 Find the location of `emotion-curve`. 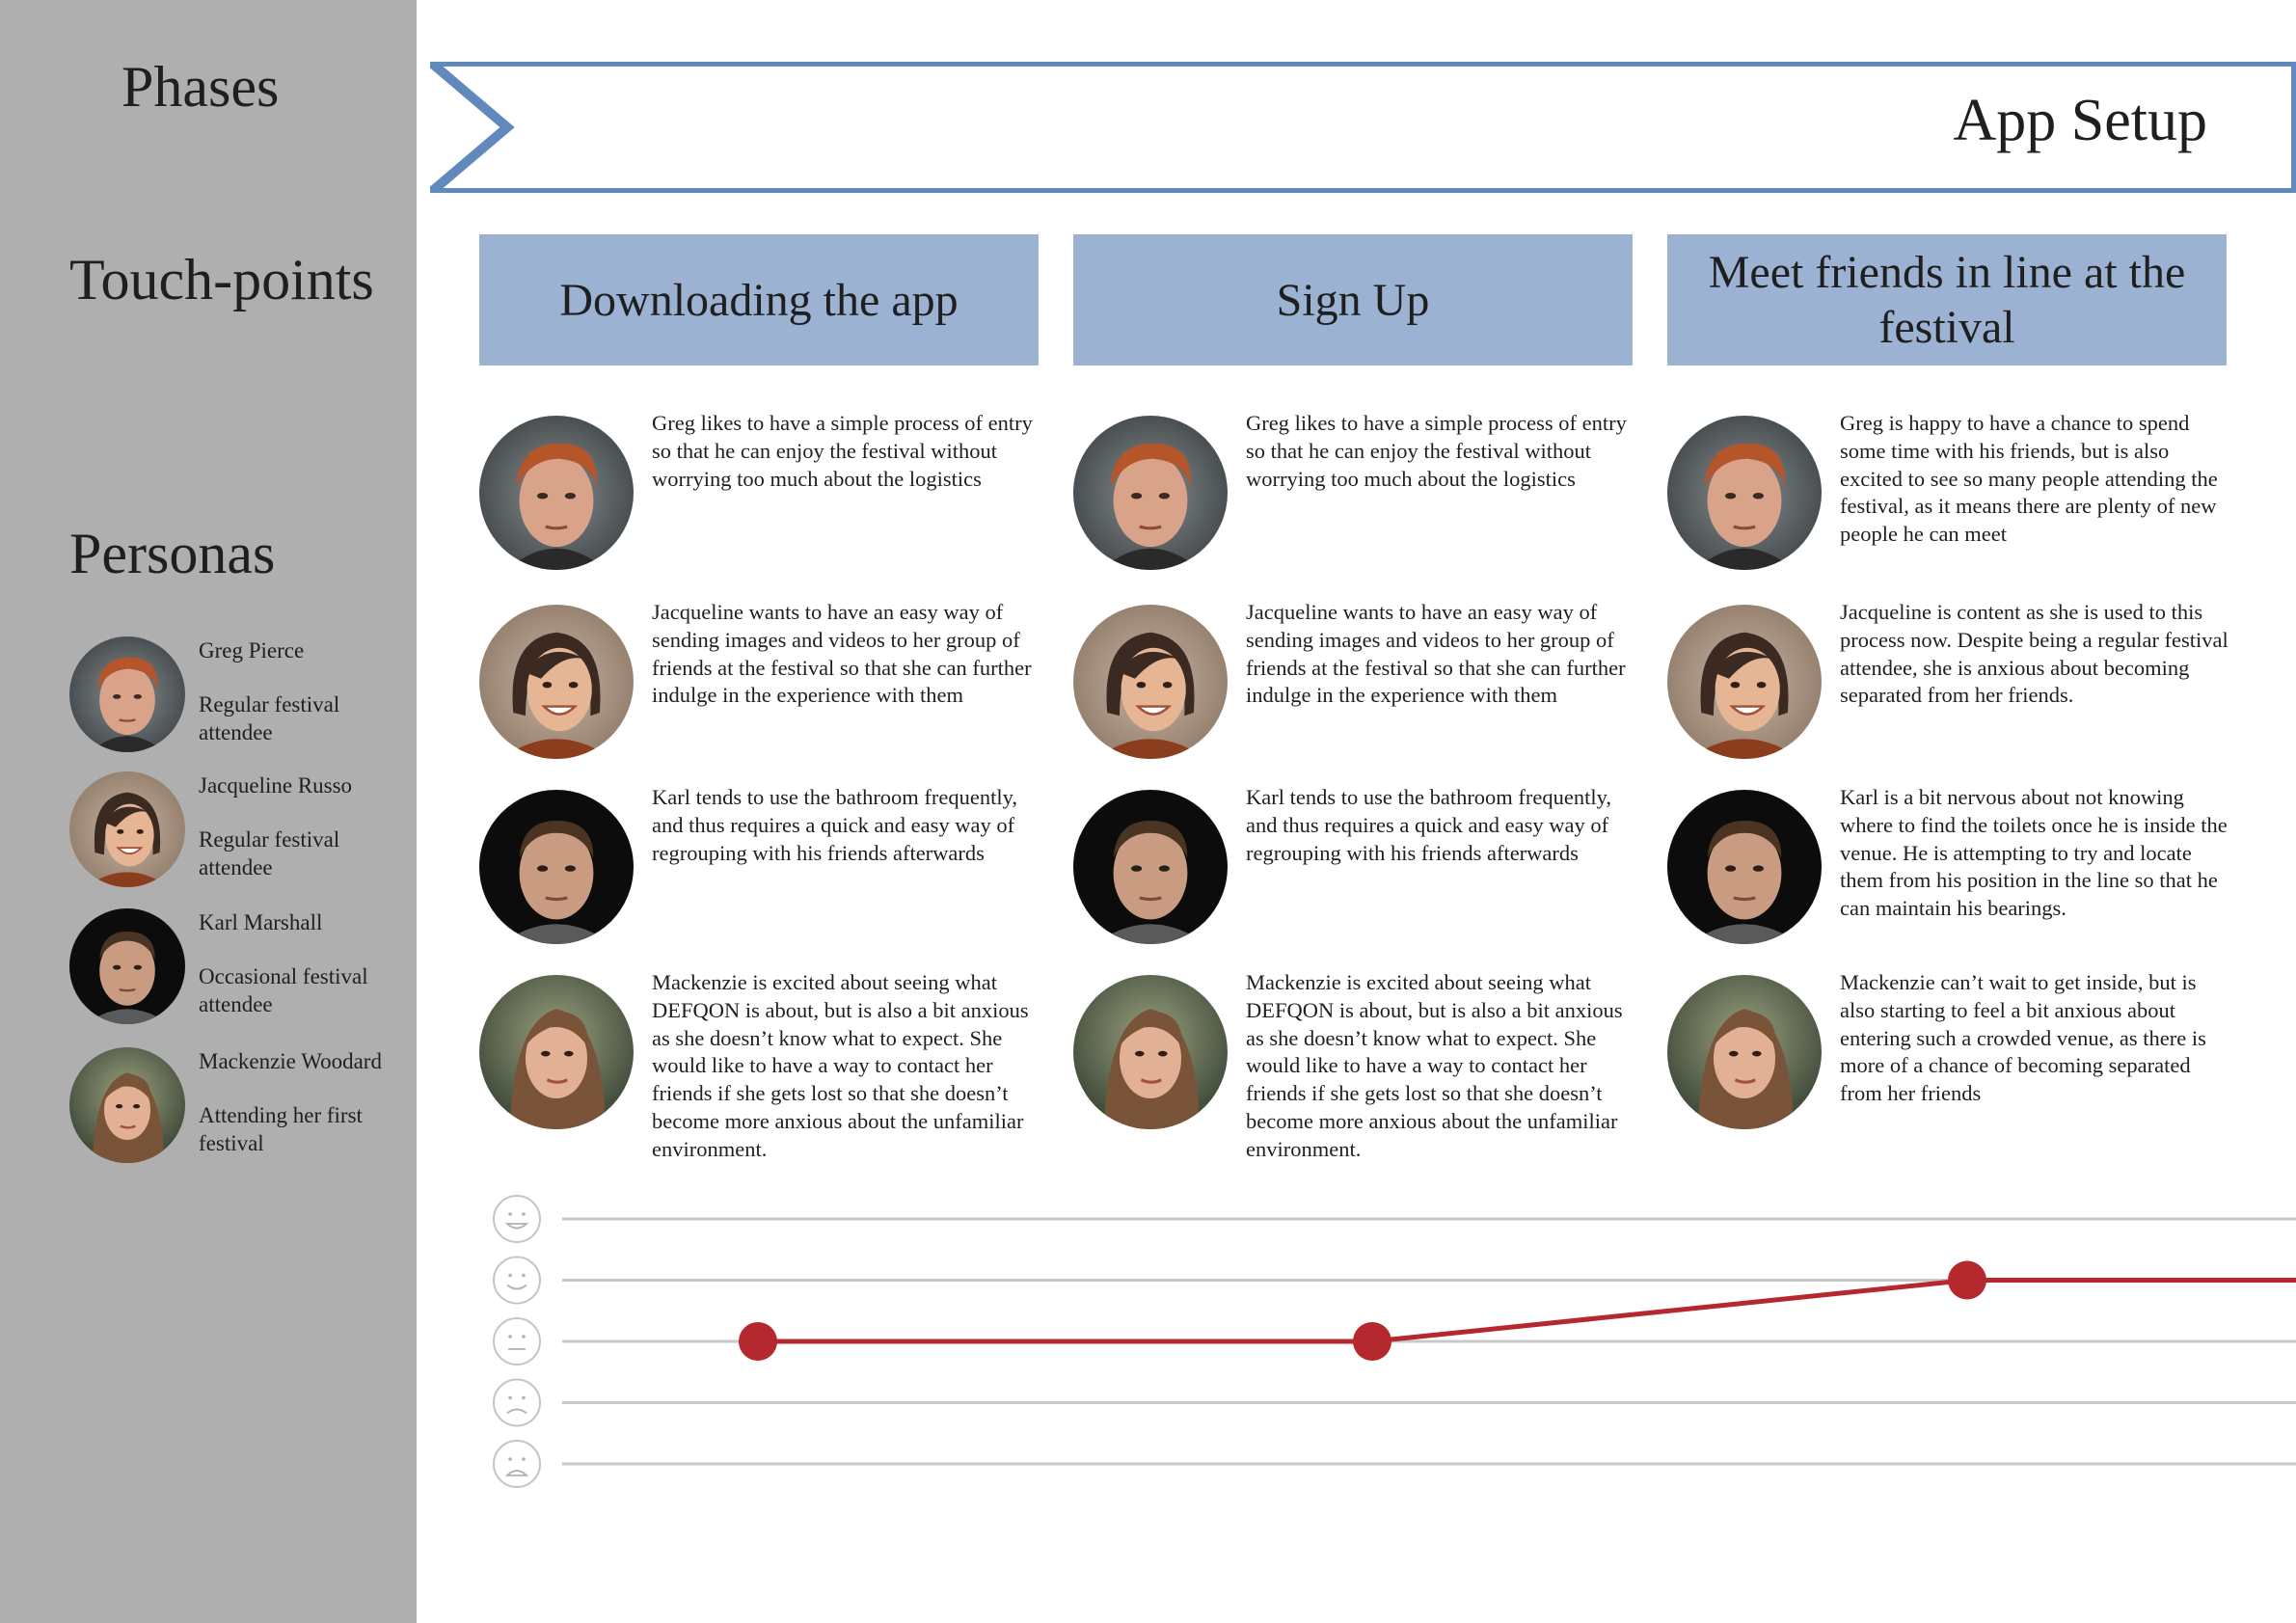

emotion-curve is located at coordinates (1517, 1310).